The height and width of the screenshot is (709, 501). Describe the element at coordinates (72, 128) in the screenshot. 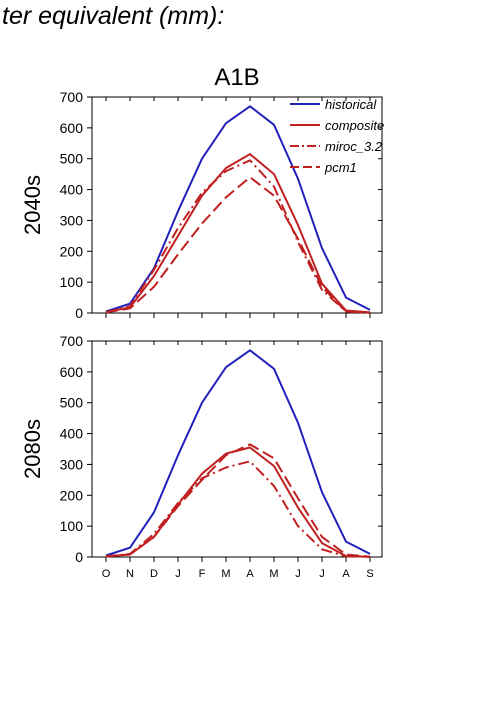

I see `panel1-ytick-label: 600` at that location.